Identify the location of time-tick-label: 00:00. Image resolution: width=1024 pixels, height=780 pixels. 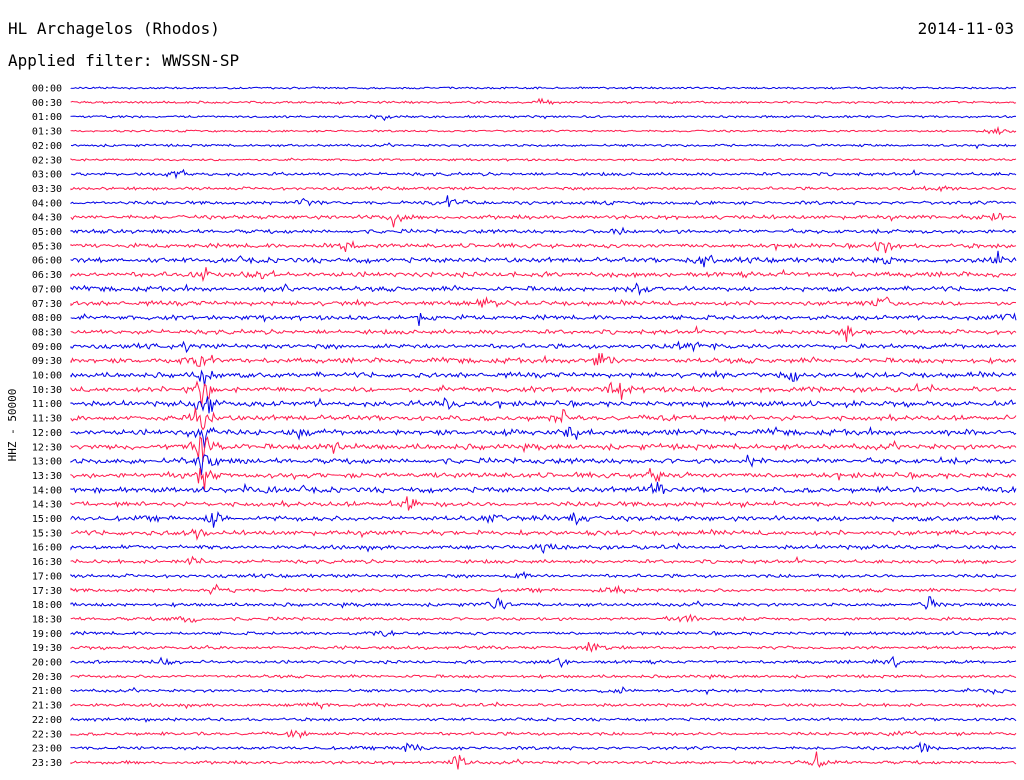
(47, 89).